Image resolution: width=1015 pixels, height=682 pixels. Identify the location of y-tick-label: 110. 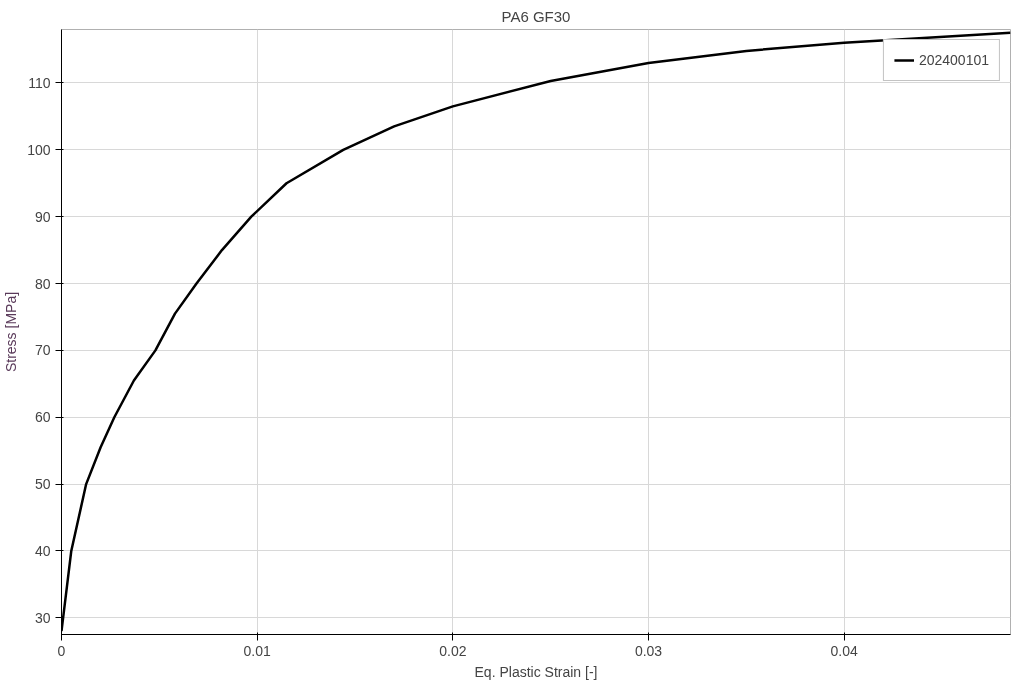
(39, 82).